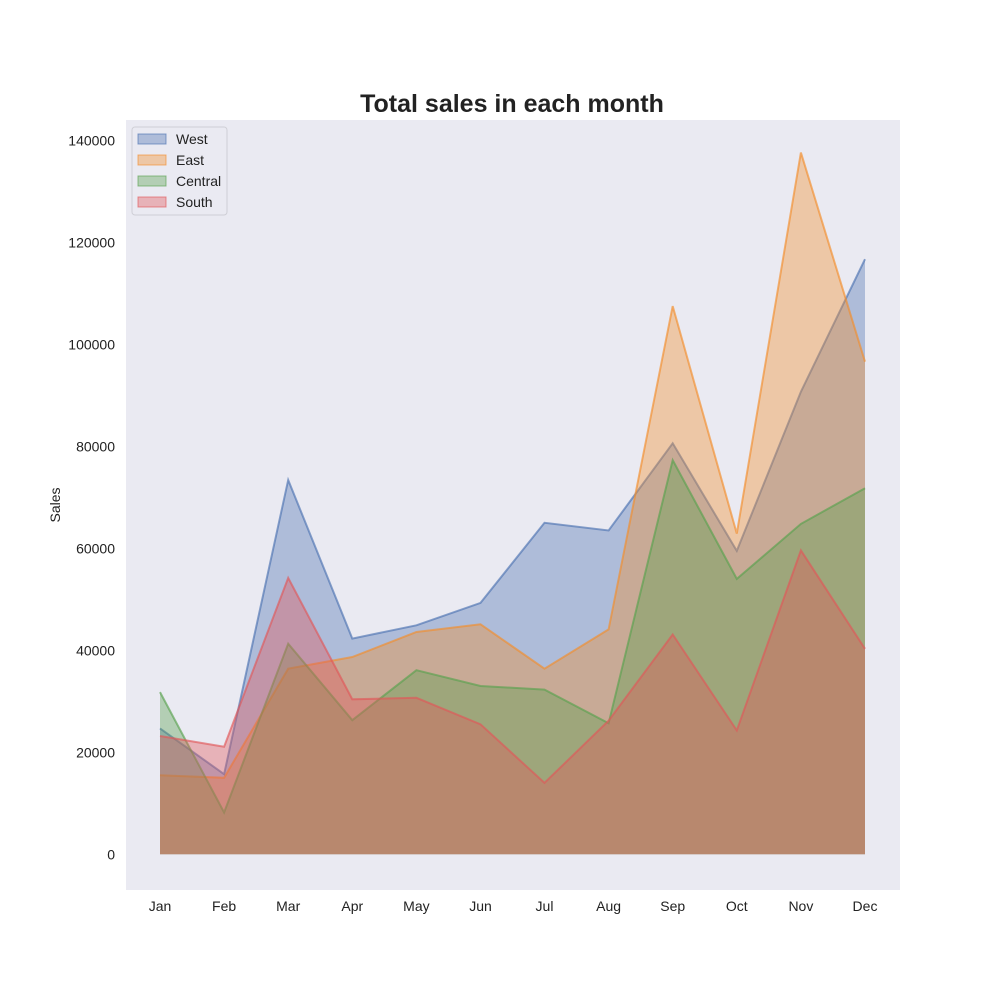  I want to click on legend-label-west: West, so click(192, 139).